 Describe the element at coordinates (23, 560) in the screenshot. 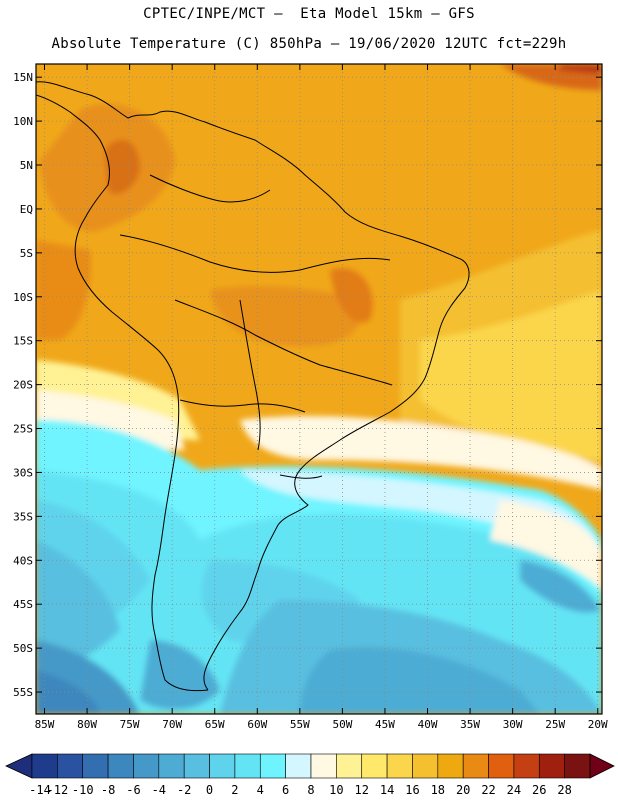

I see `lat-label: 40S` at that location.